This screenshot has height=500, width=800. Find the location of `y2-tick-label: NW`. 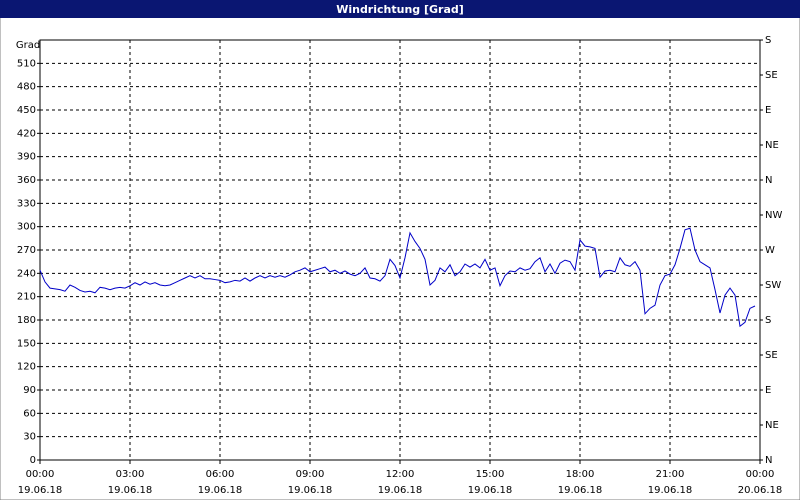

y2-tick-label: NW is located at coordinates (773, 215).